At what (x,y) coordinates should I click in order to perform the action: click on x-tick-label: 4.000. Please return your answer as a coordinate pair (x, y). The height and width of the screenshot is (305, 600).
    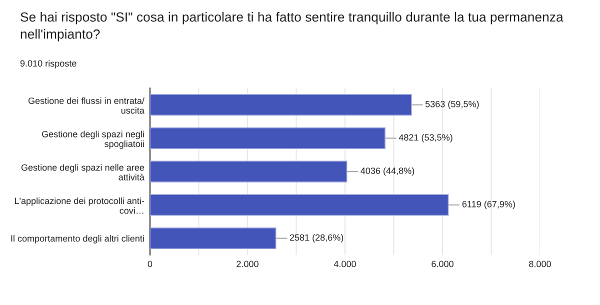
    Looking at the image, I should click on (345, 264).